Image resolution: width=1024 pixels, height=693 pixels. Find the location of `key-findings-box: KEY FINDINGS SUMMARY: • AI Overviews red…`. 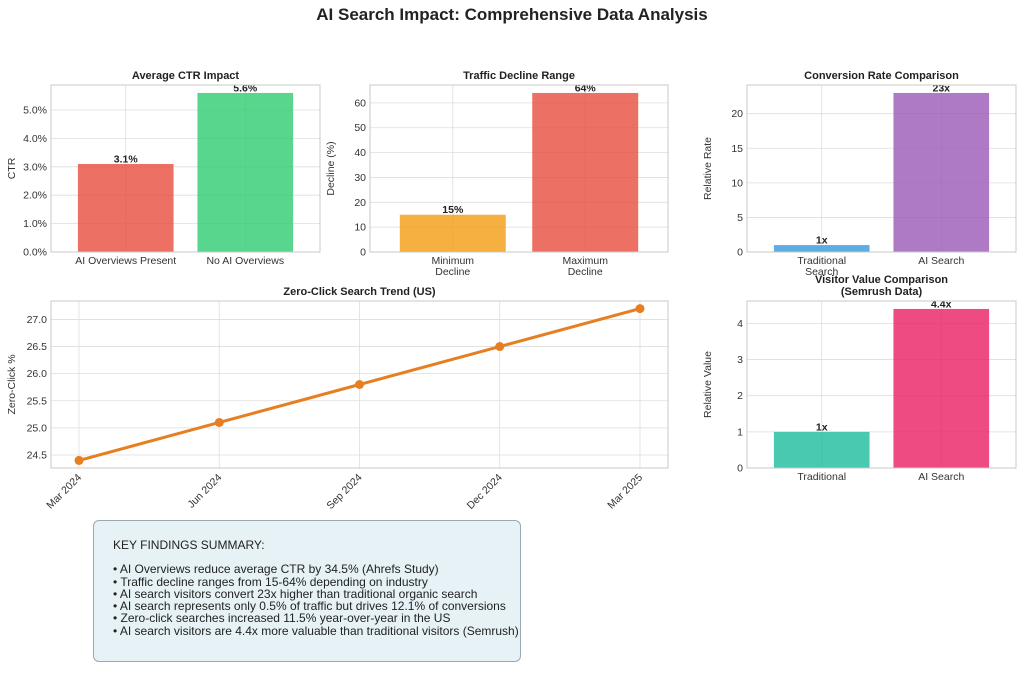

key-findings-box: KEY FINDINGS SUMMARY: • AI Overviews red… is located at coordinates (307, 591).